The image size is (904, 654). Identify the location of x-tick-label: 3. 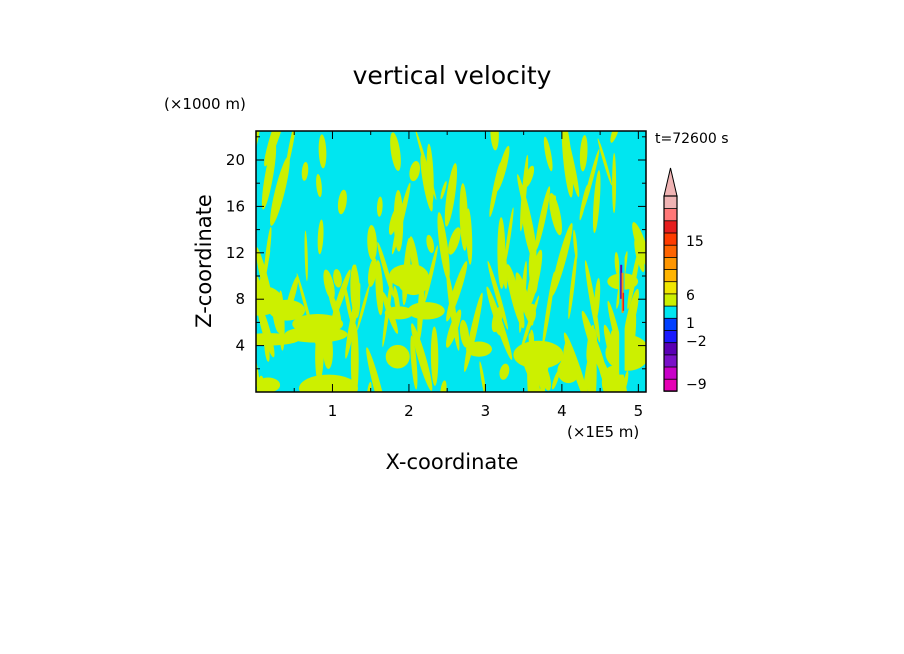
(486, 411).